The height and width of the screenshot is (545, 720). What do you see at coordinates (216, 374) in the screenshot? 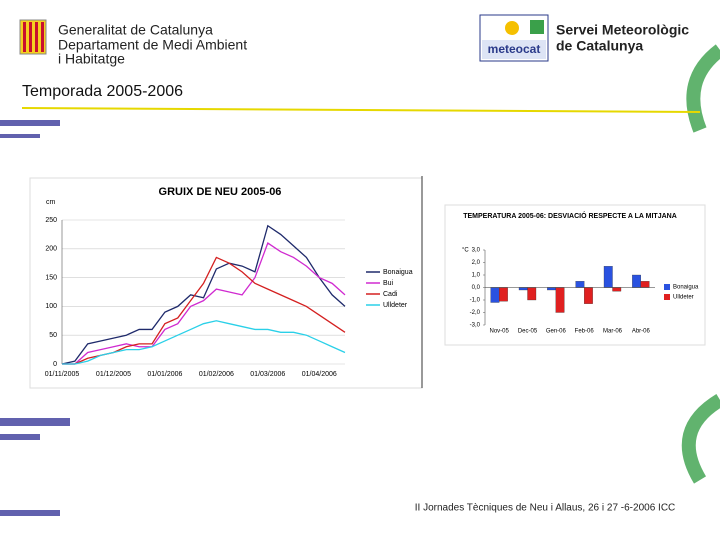
I see `x-tick-label: 01/02/2006` at bounding box center [216, 374].